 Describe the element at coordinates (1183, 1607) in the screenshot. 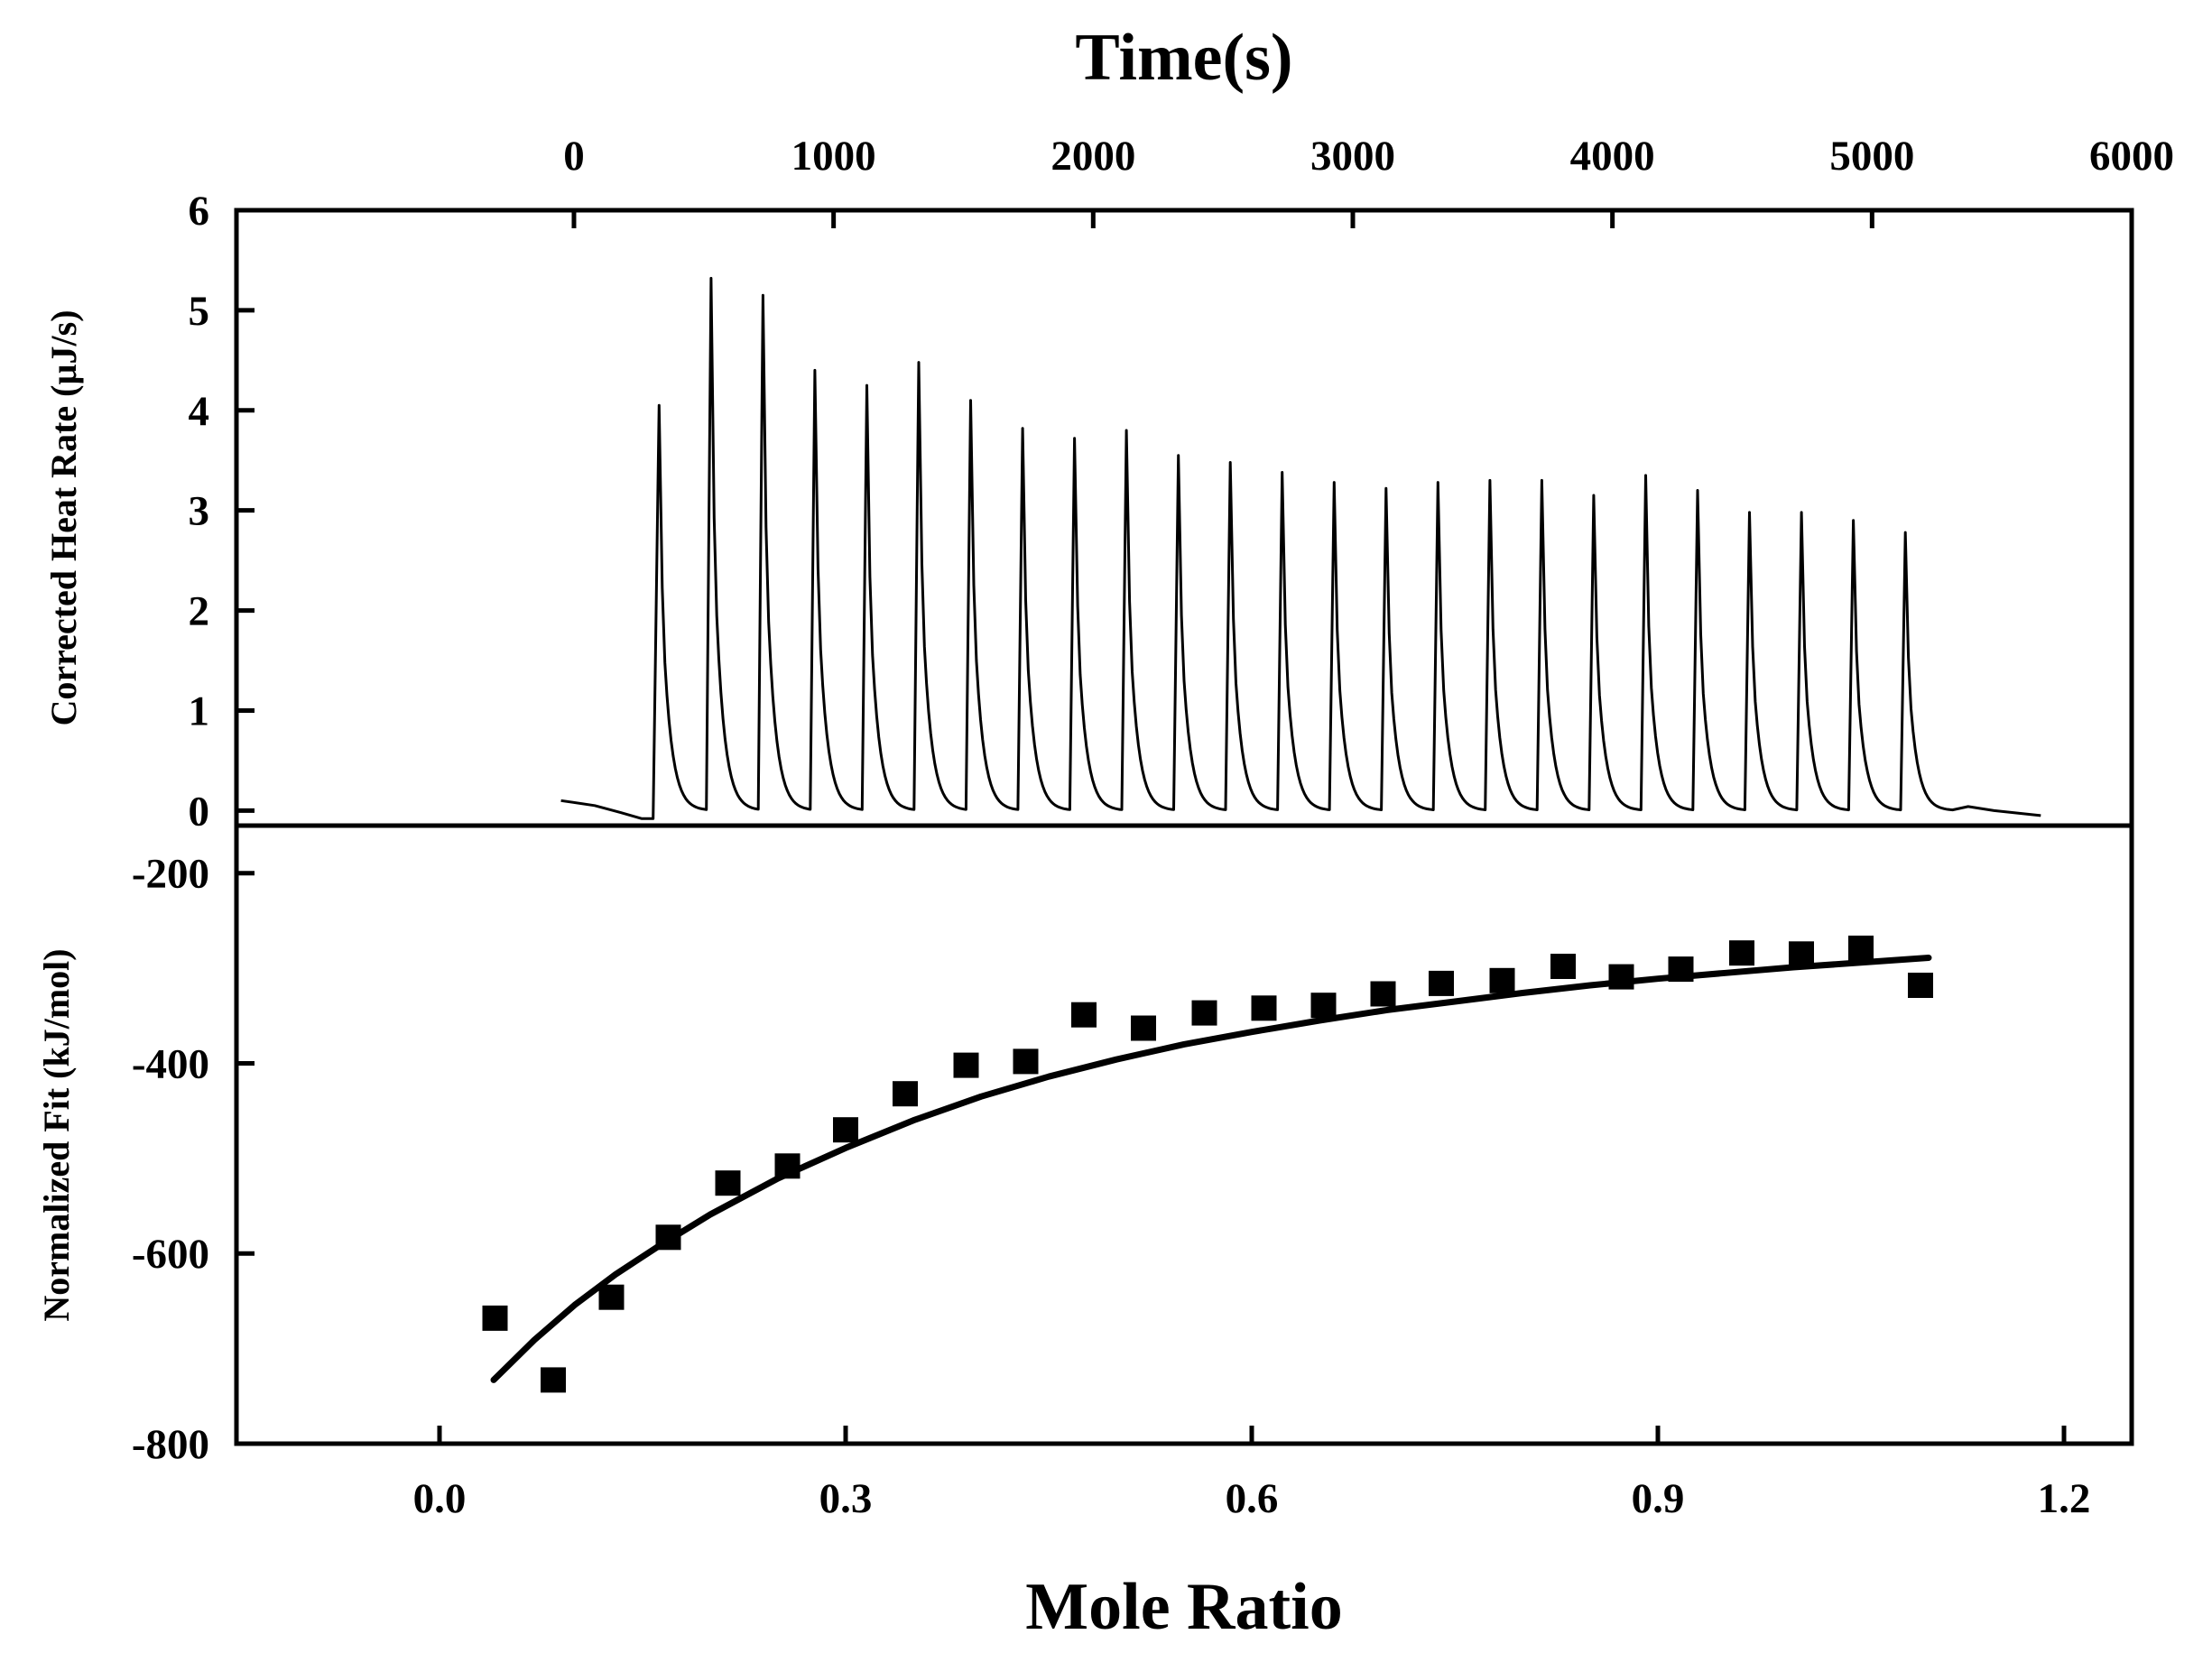

I see `bottom-x-axis-title: Mole Ratio` at that location.